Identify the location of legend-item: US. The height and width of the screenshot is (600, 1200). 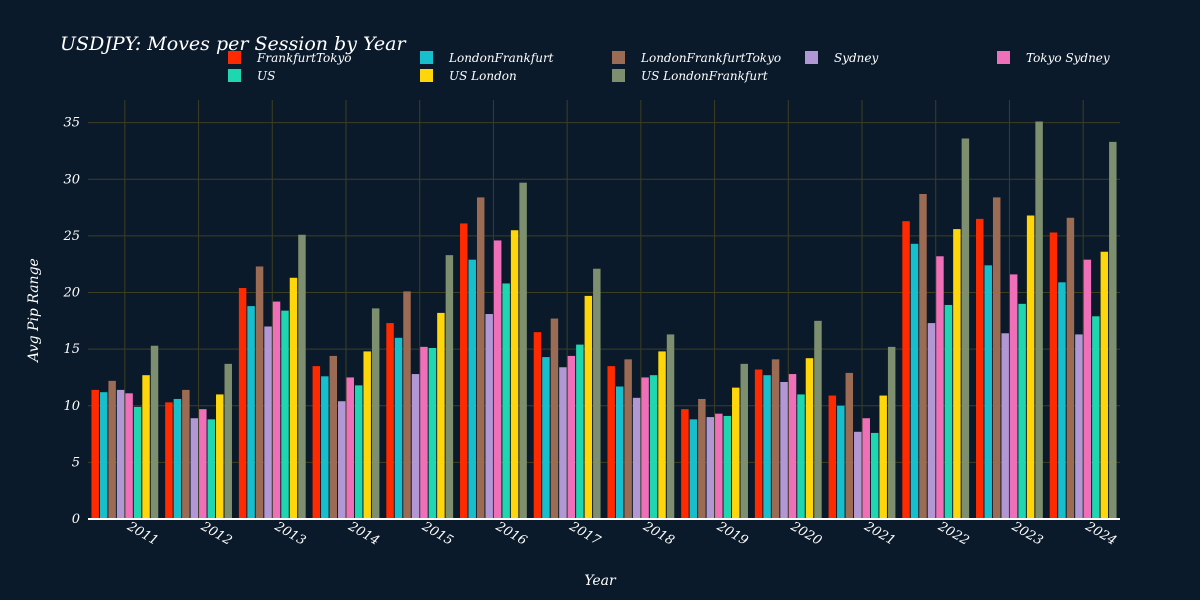
(251, 76).